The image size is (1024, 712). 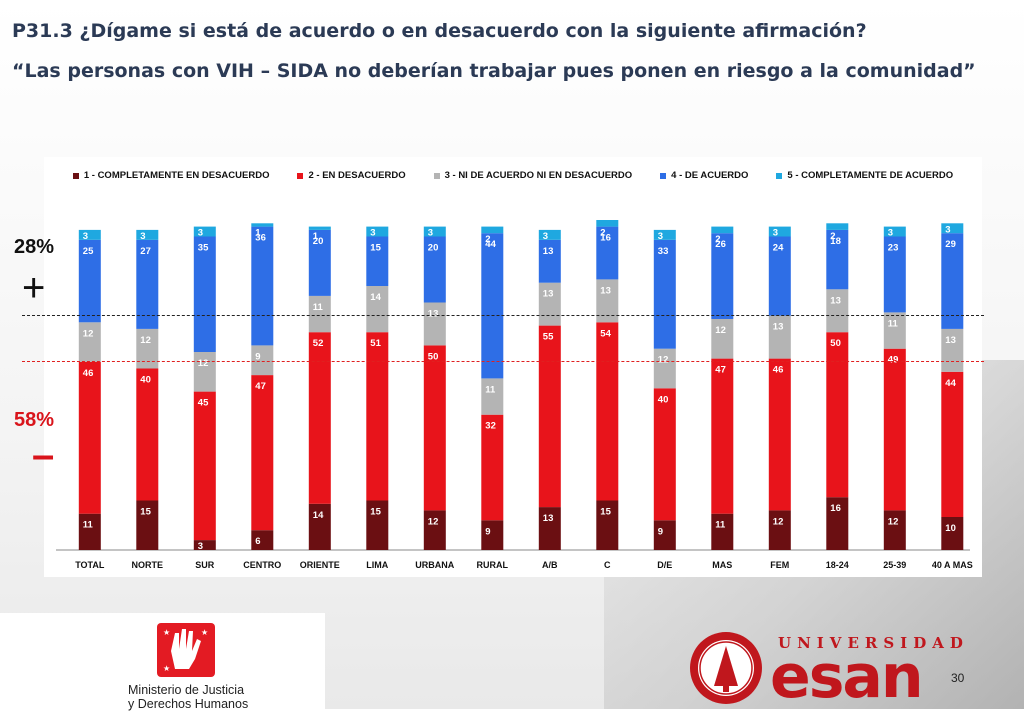 What do you see at coordinates (145, 251) in the screenshot?
I see `data-label-4-norte: 27` at bounding box center [145, 251].